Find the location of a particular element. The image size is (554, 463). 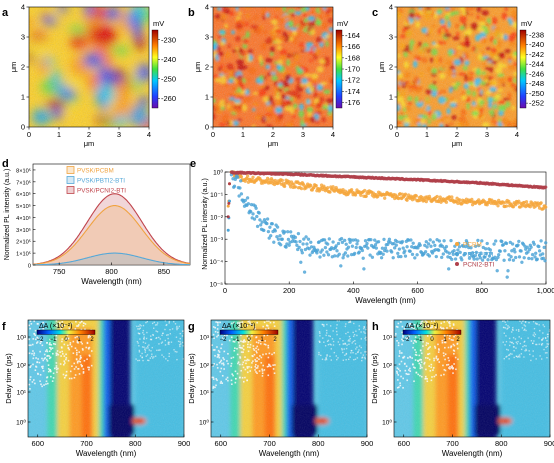

x-tick-label: 4 is located at coordinates (149, 134).